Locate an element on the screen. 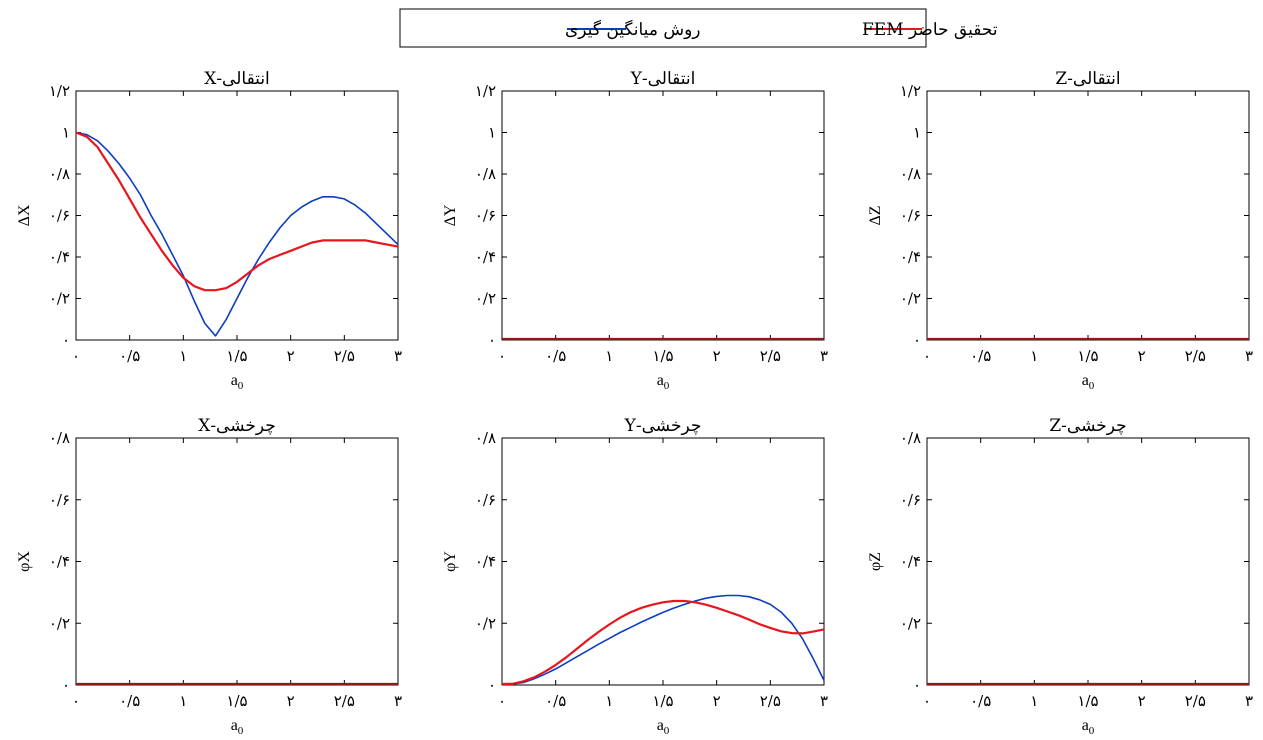 The height and width of the screenshot is (740, 1263). y-axis-label: φZ is located at coordinates (875, 561).